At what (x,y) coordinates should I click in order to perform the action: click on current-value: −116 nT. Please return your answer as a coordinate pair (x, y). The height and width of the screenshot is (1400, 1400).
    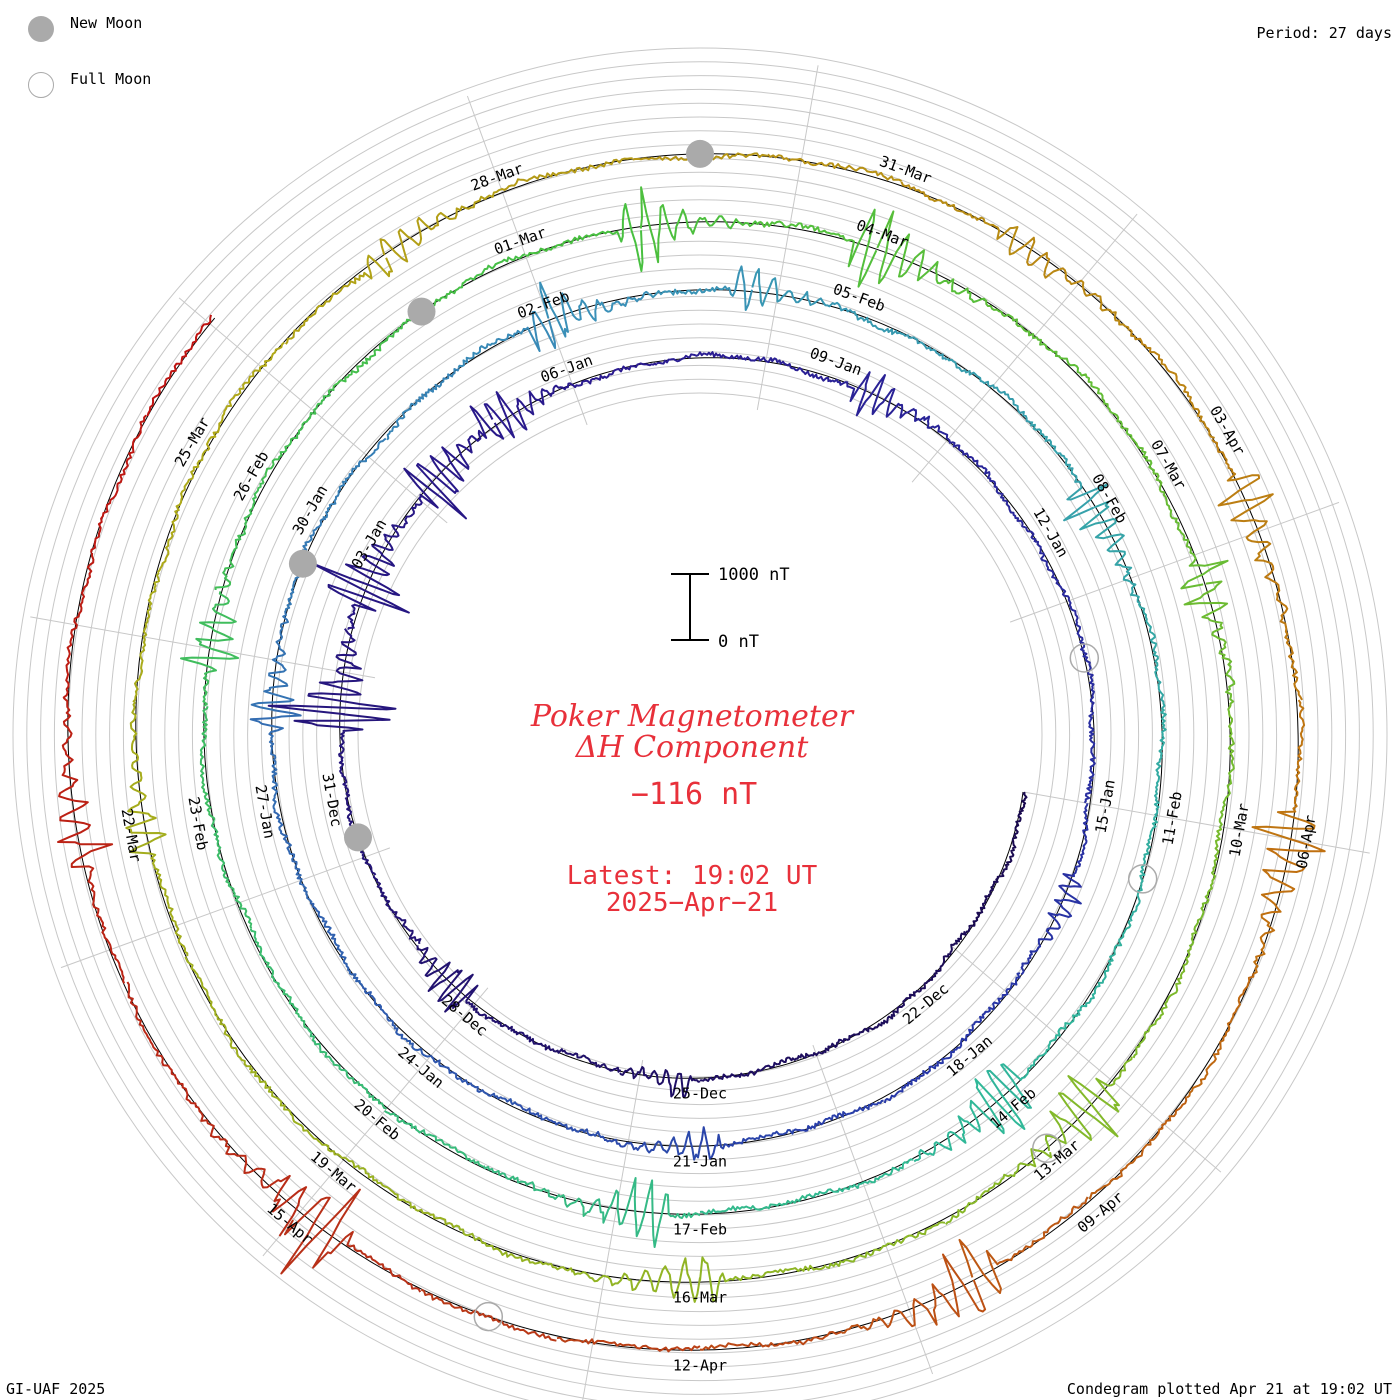
    Looking at the image, I should click on (694, 794).